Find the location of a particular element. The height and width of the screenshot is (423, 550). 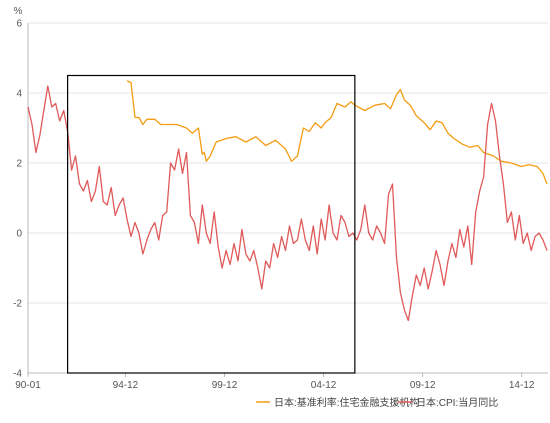

y-ticks: -4 -2 0 2 4 6 is located at coordinates (17, 199).